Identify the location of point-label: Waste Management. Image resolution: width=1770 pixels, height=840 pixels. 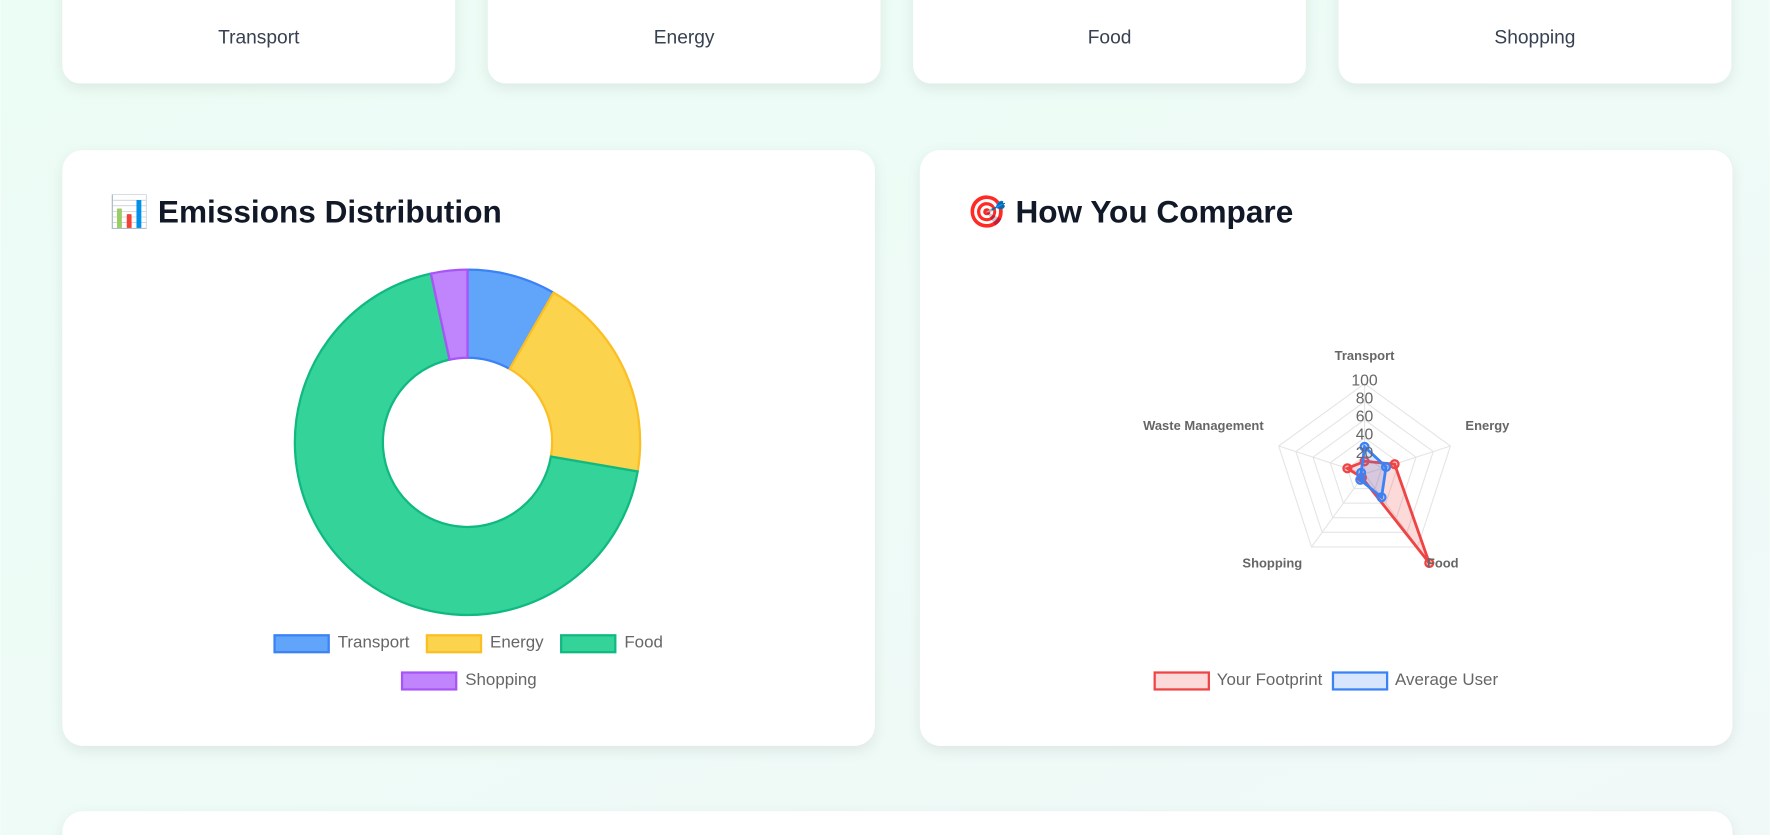
(1203, 425).